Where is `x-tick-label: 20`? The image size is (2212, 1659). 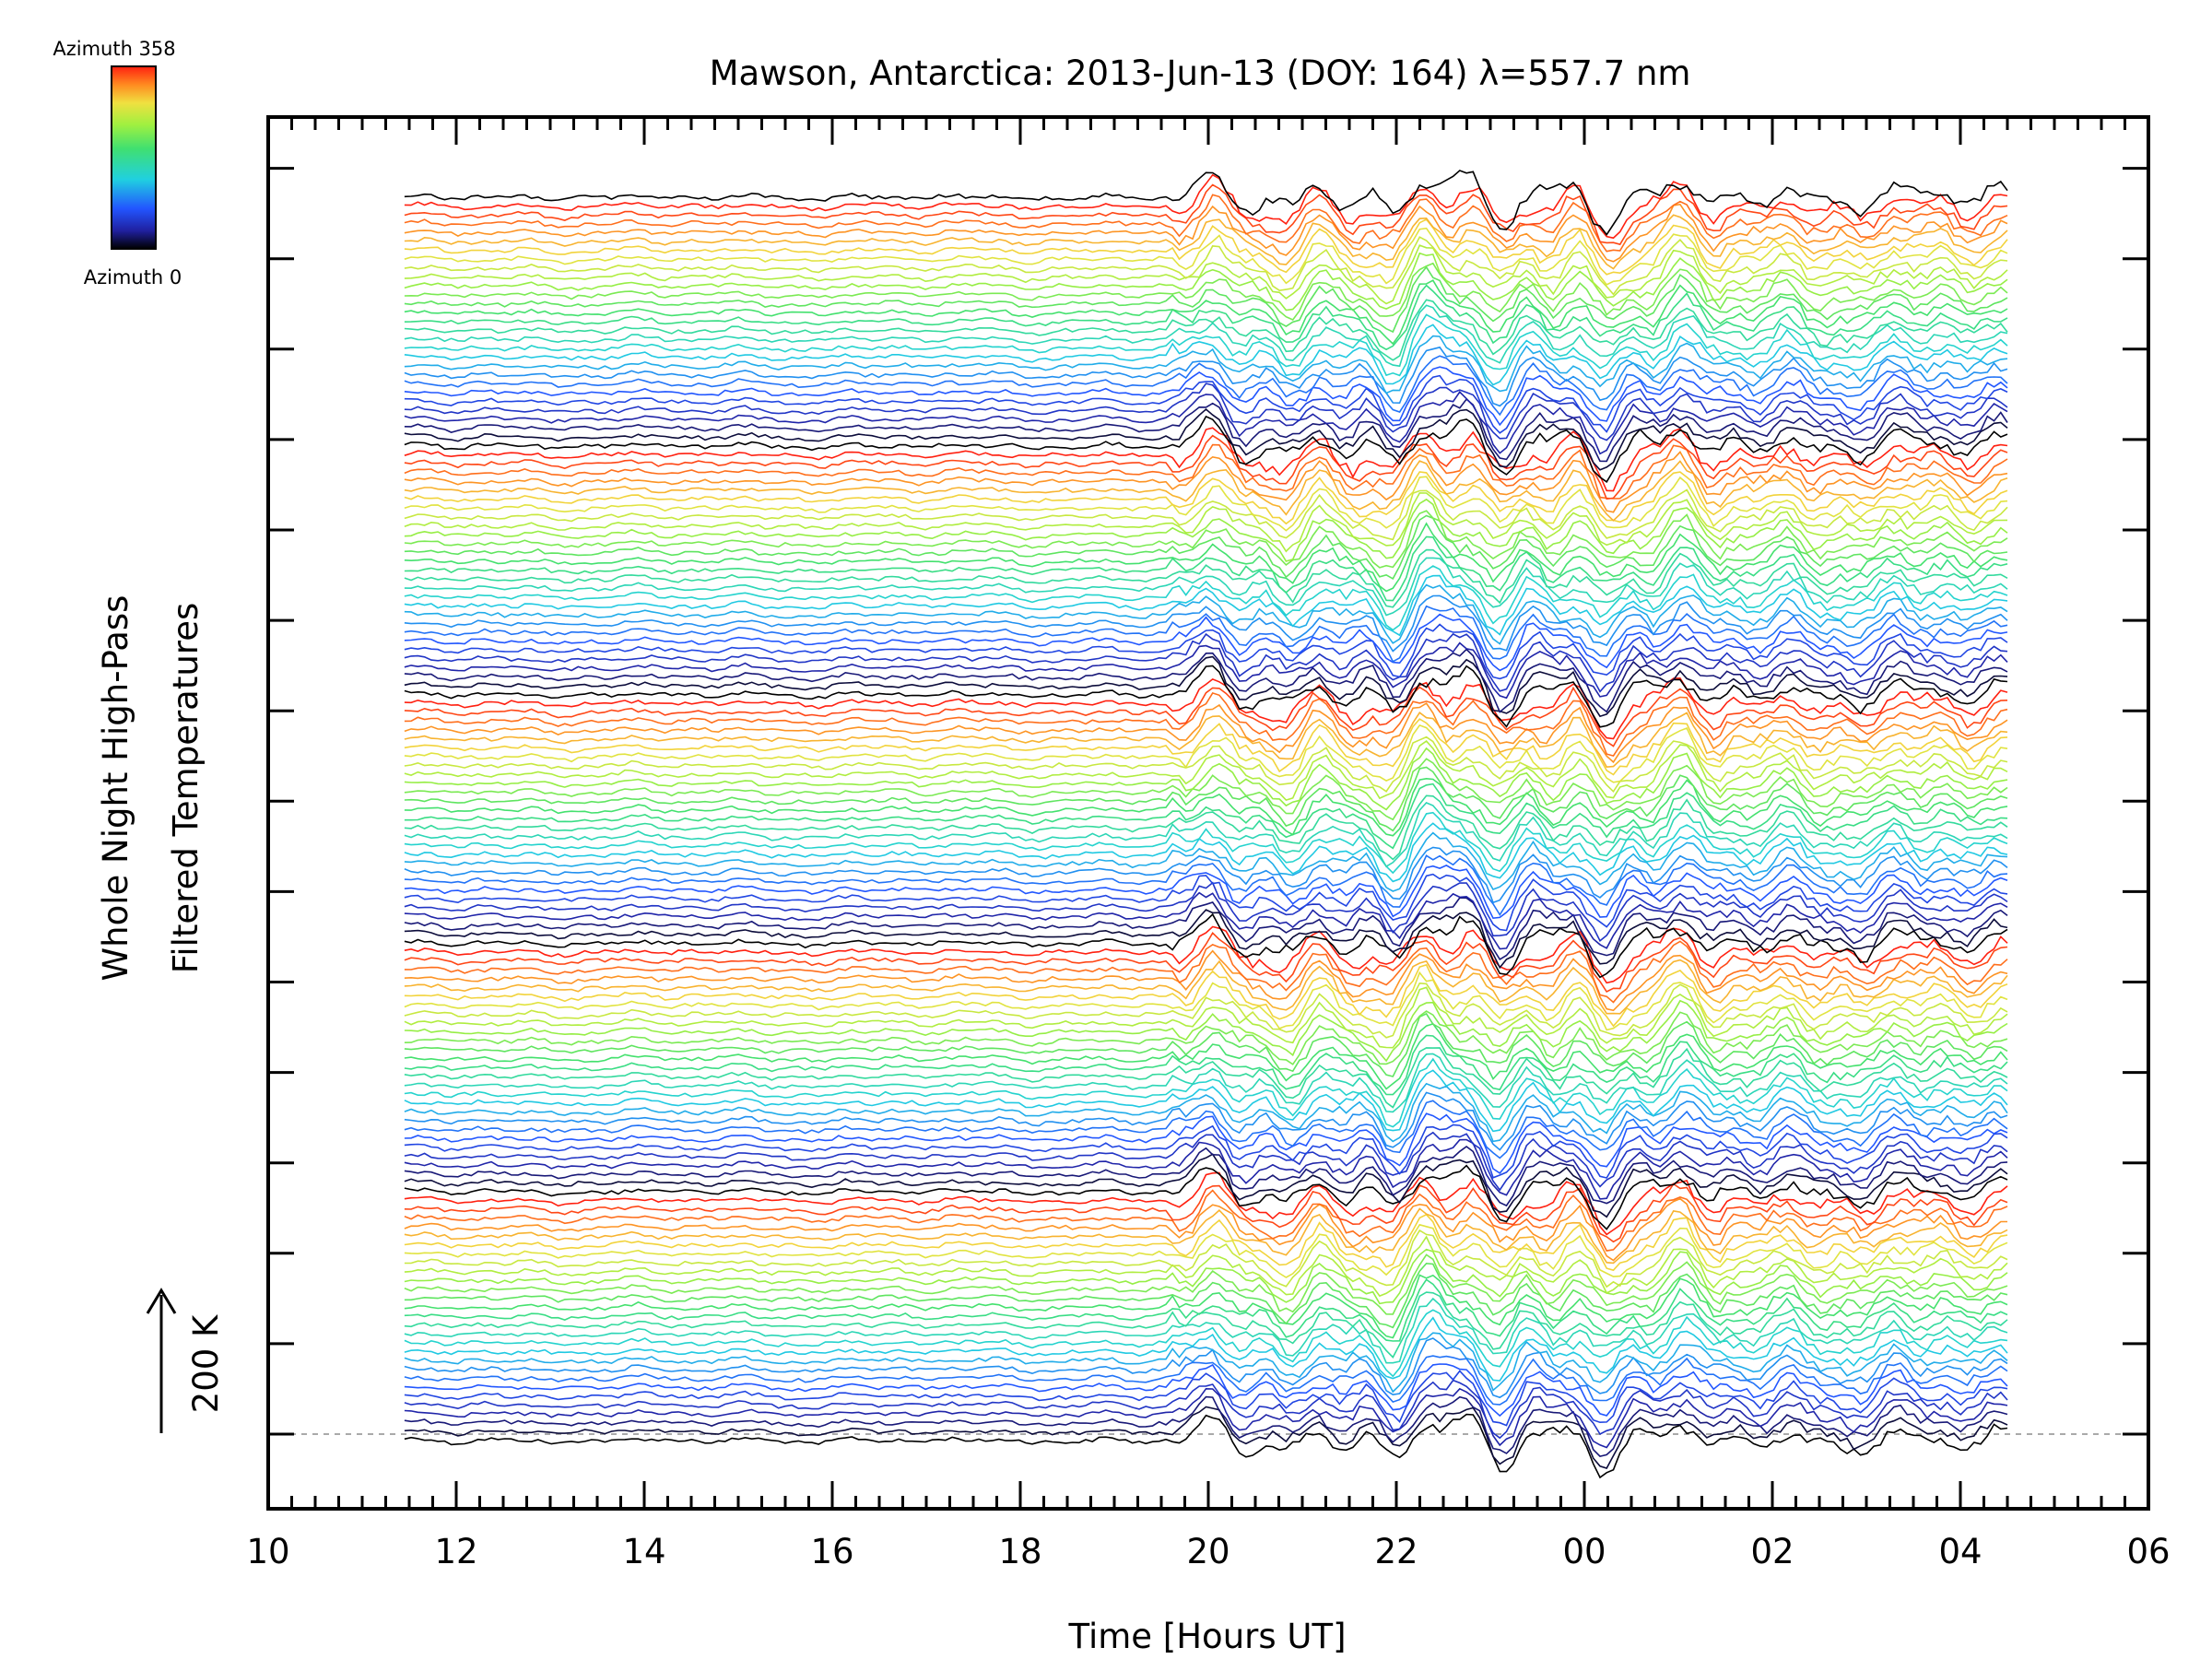
x-tick-label: 20 is located at coordinates (1208, 1551).